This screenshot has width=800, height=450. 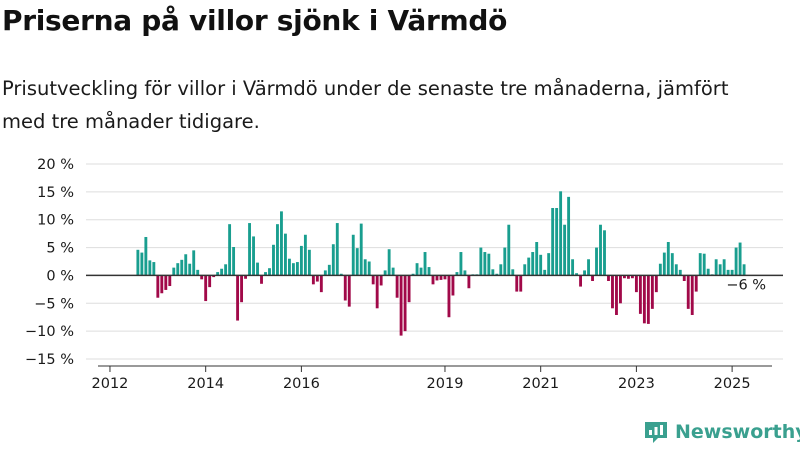 What do you see at coordinates (54, 304) in the screenshot?
I see `y-tick-label: −5 %` at bounding box center [54, 304].